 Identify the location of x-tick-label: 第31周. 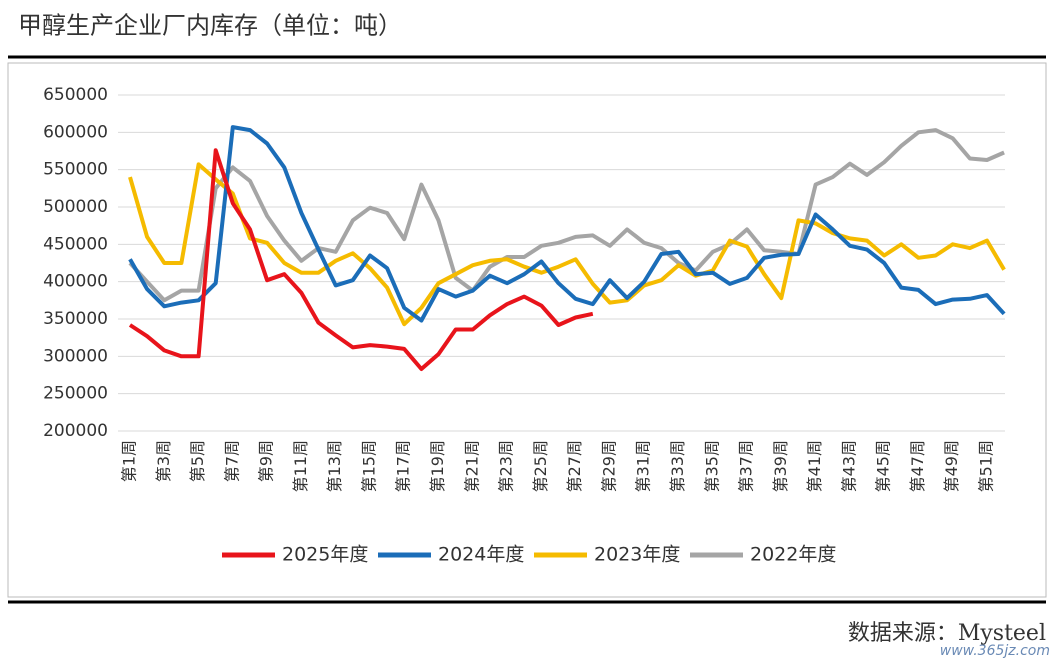
(643, 466).